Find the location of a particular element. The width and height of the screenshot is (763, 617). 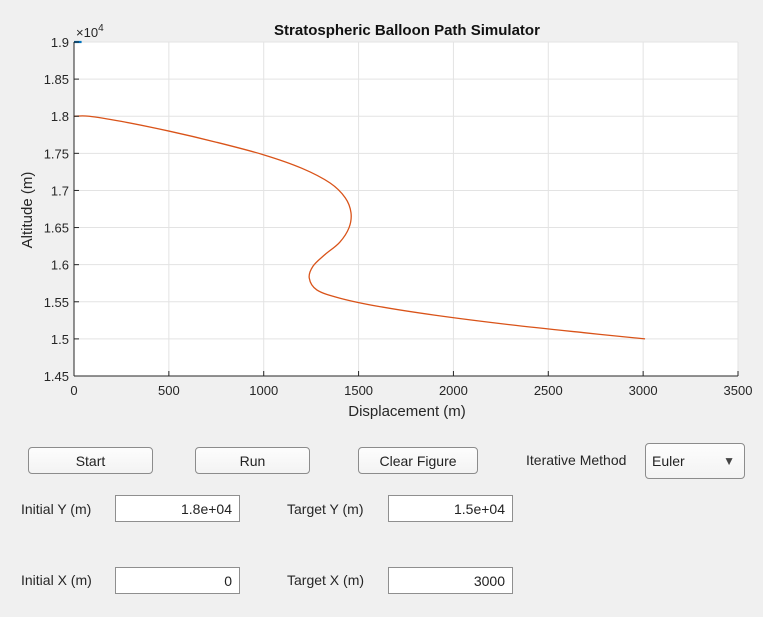

iterative-method-dropdown: Euler ▼ is located at coordinates (695, 461).